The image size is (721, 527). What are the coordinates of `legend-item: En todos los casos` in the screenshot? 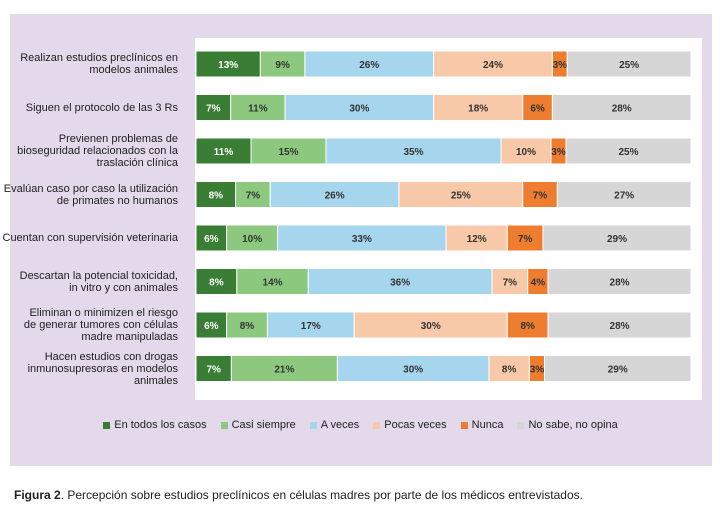 It's located at (155, 425).